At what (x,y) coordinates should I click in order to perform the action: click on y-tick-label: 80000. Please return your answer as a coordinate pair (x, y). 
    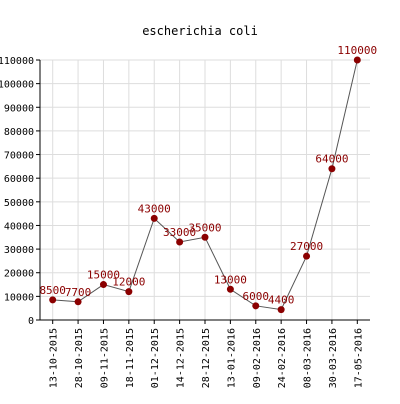
    Looking at the image, I should click on (19, 132).